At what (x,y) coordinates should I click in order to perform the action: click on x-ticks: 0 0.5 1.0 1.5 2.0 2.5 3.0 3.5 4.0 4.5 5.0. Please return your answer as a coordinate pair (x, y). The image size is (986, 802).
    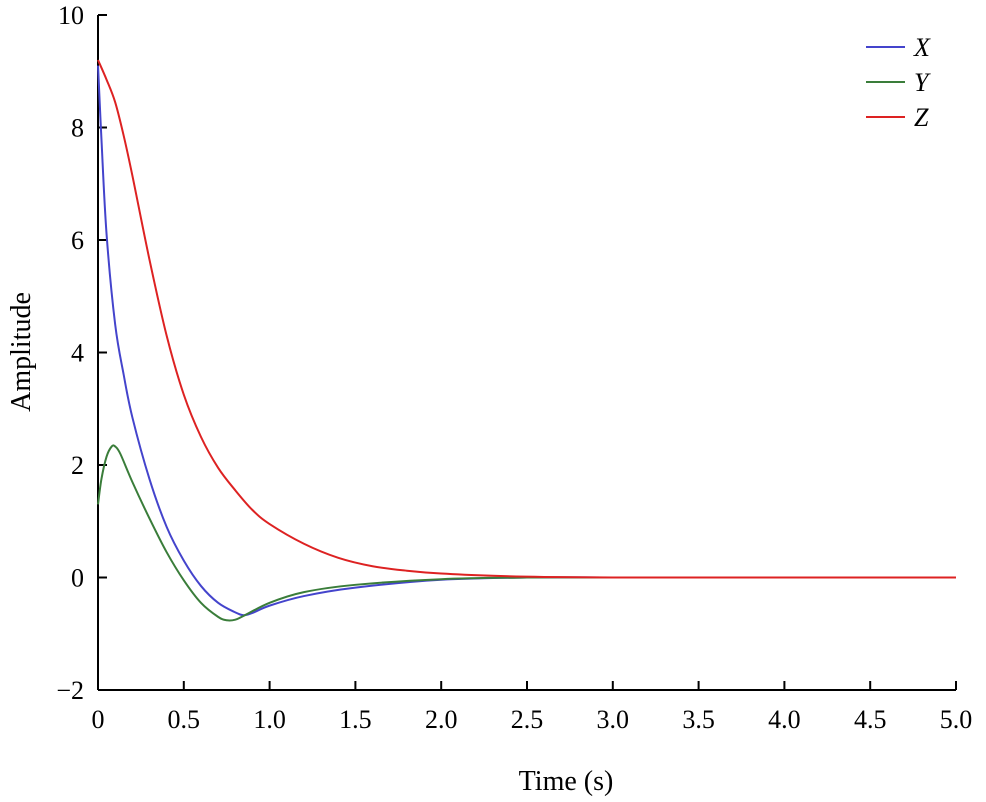
    Looking at the image, I should click on (532, 707).